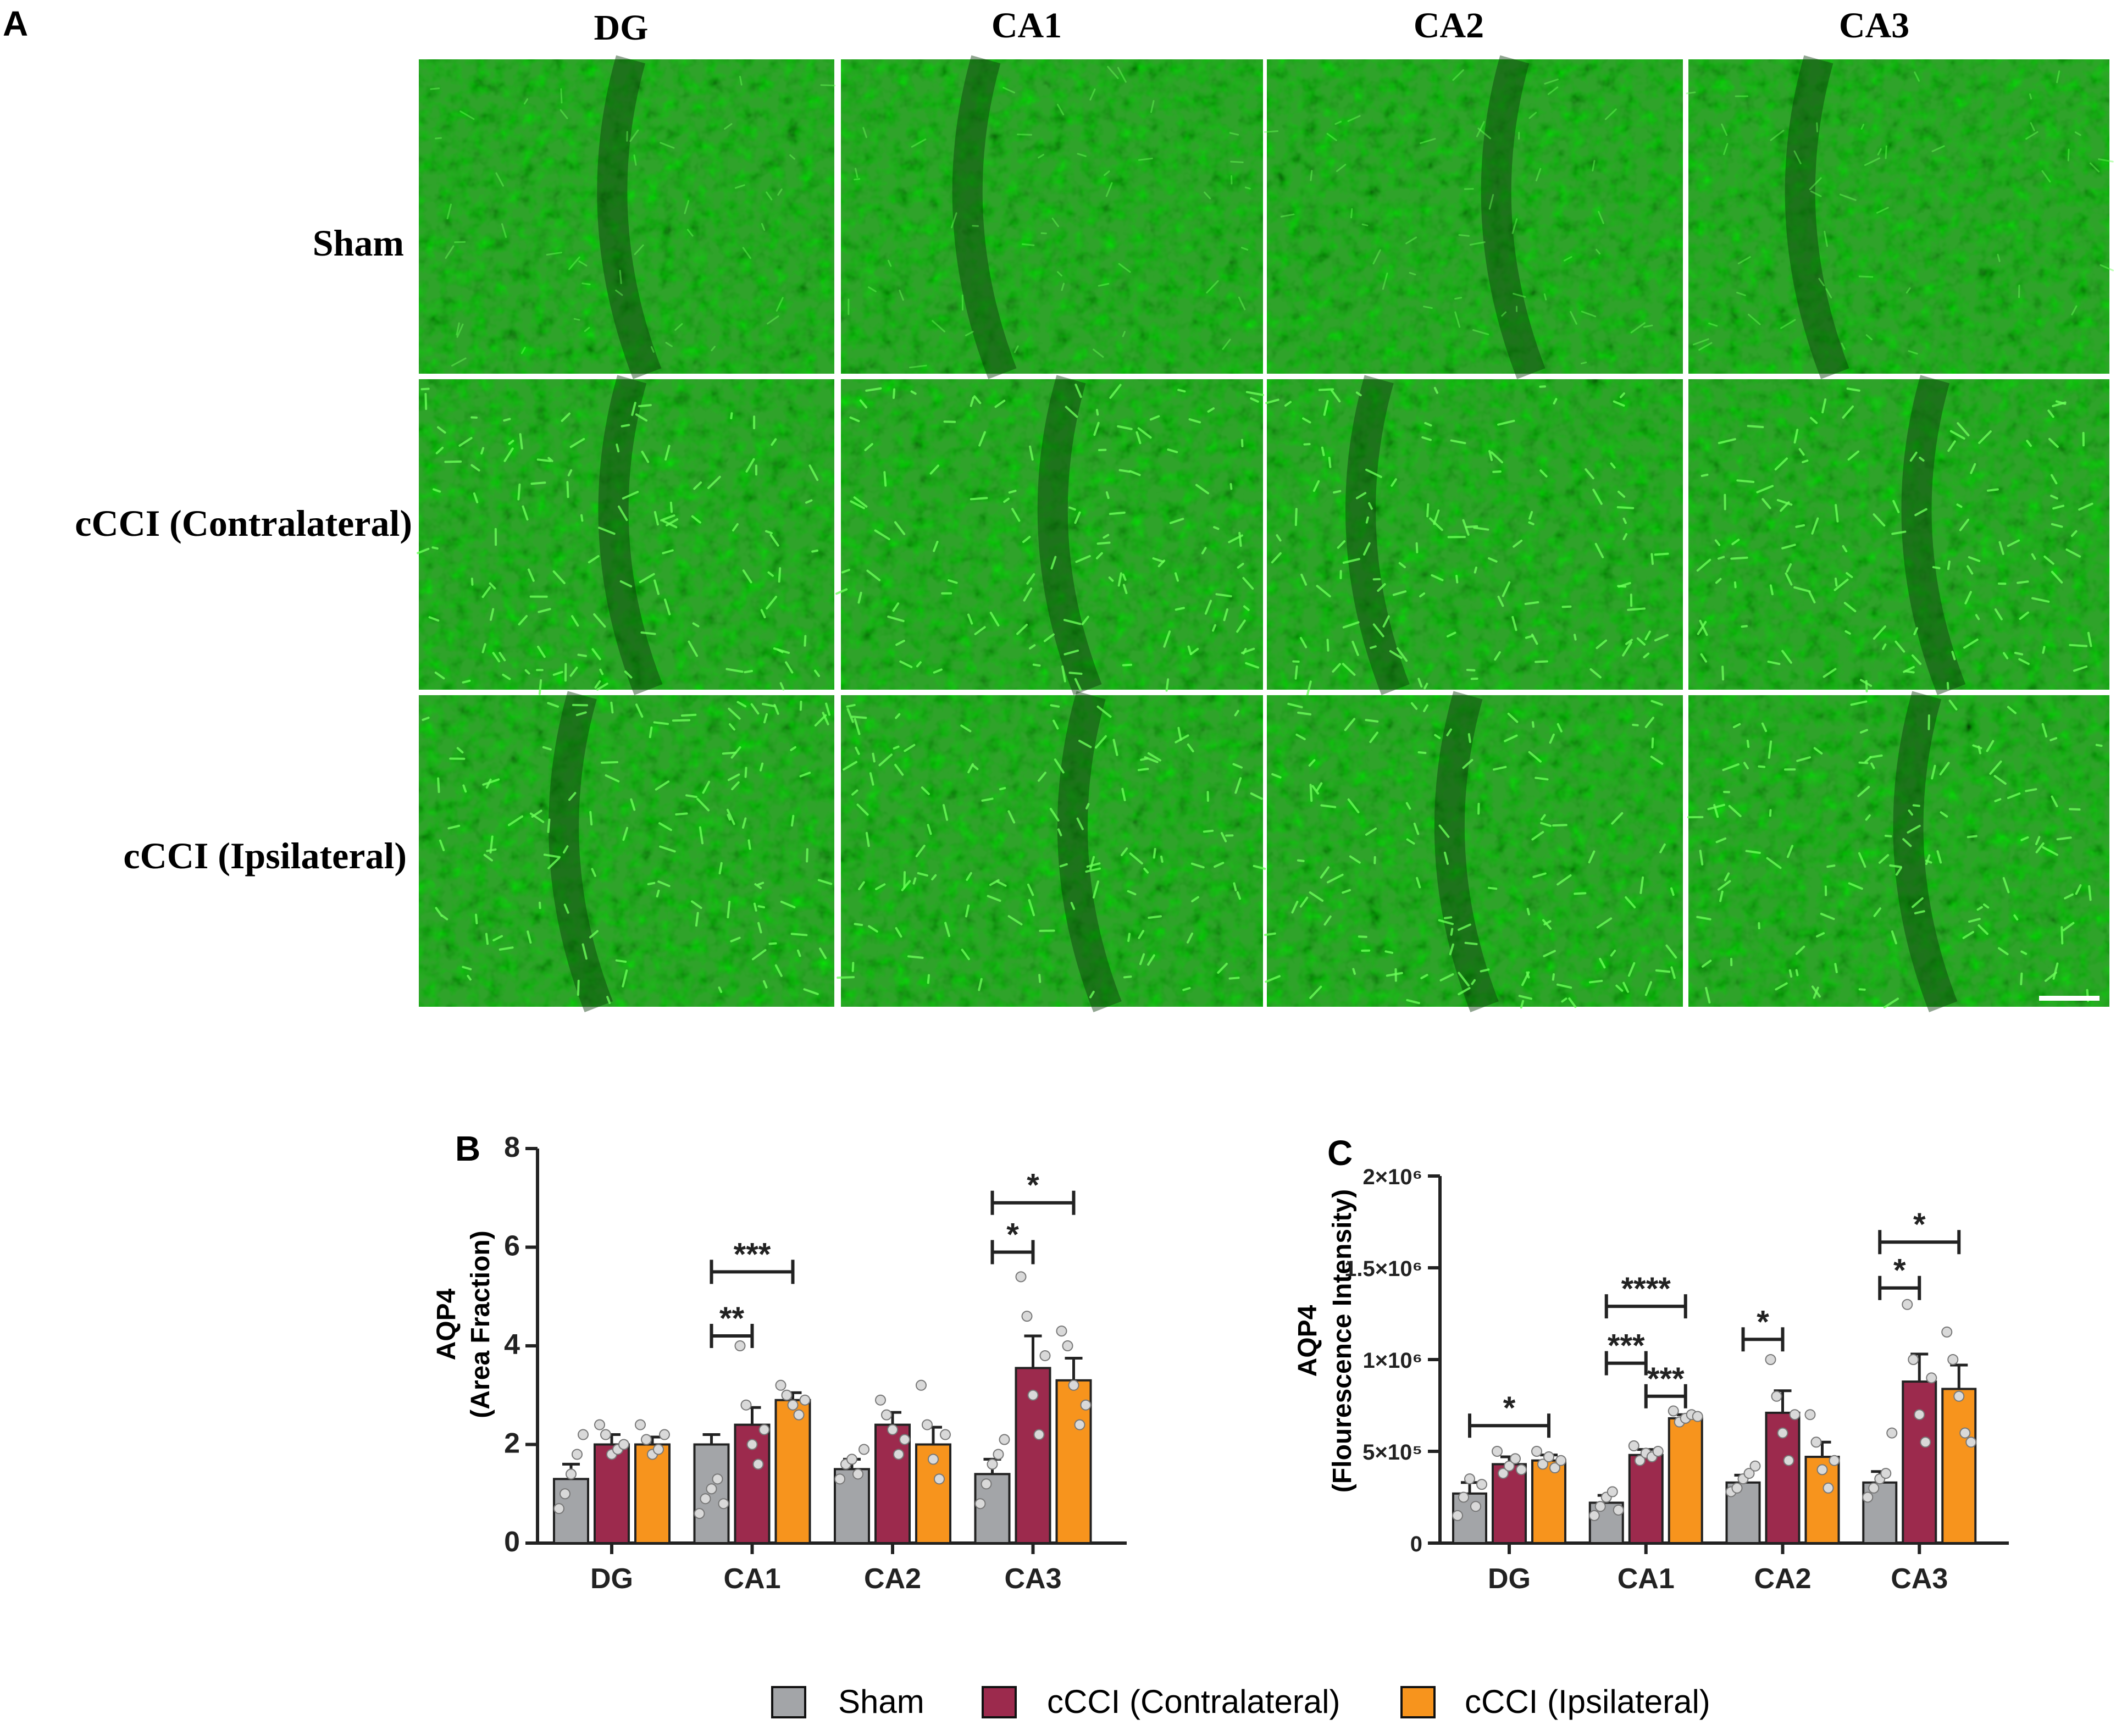  Describe the element at coordinates (789, 1702) in the screenshot. I see `legend-swatch-sham` at that location.